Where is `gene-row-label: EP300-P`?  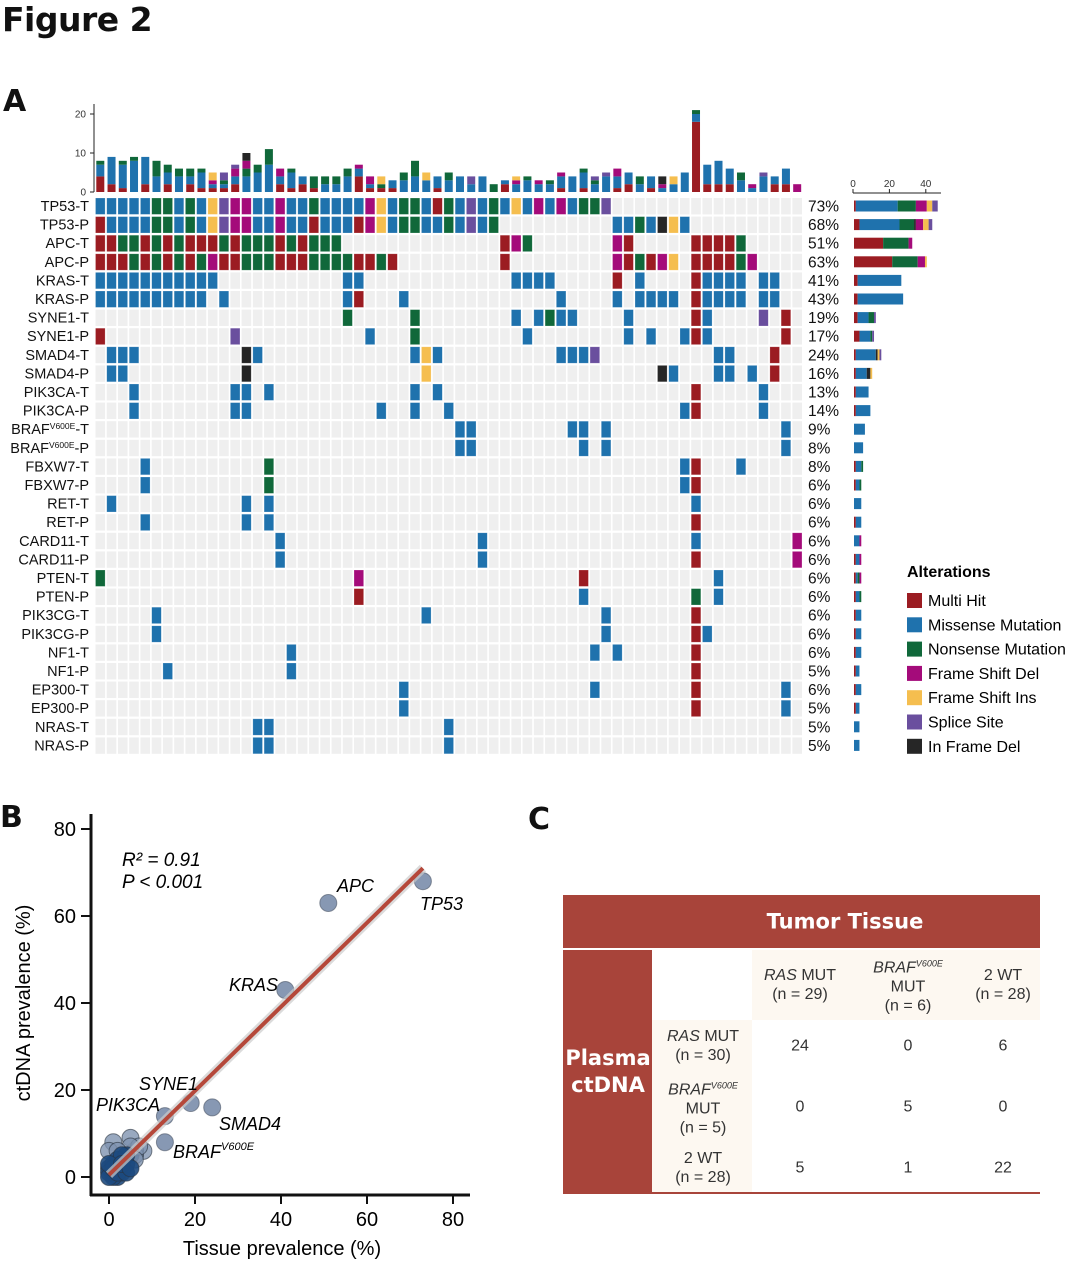 gene-row-label: EP300-P is located at coordinates (60, 709).